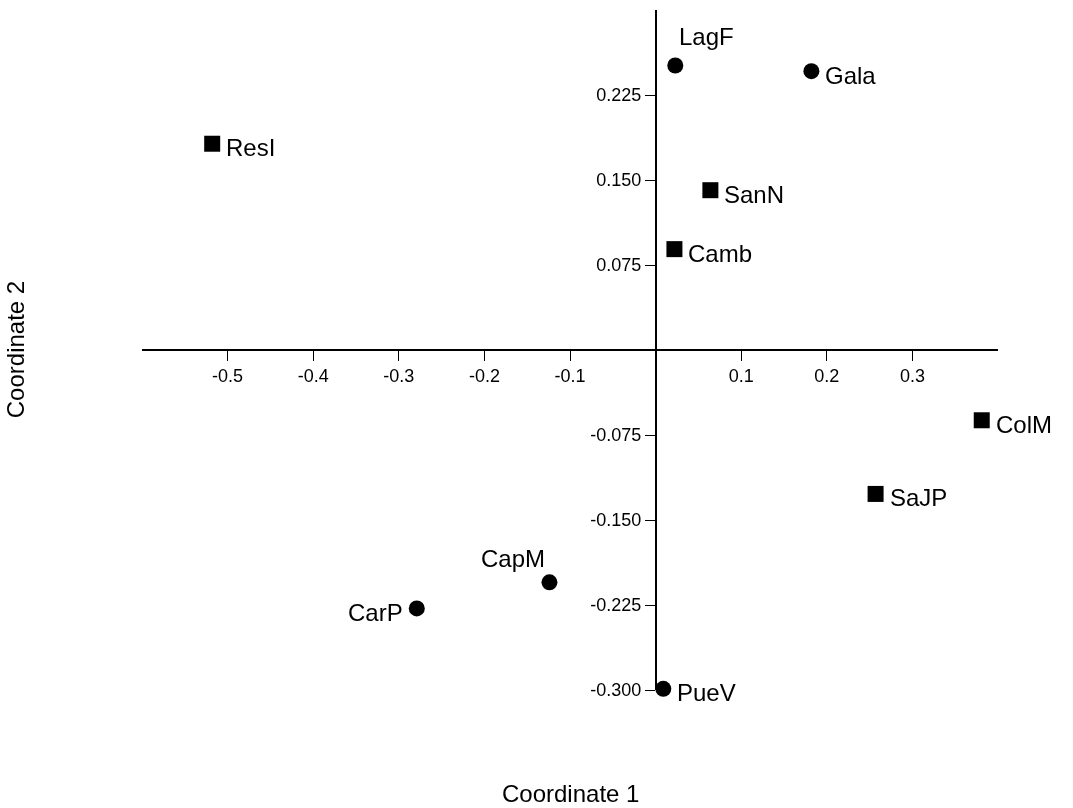 Image resolution: width=1073 pixels, height=808 pixels. Describe the element at coordinates (720, 253) in the screenshot. I see `annotation: Camb` at that location.